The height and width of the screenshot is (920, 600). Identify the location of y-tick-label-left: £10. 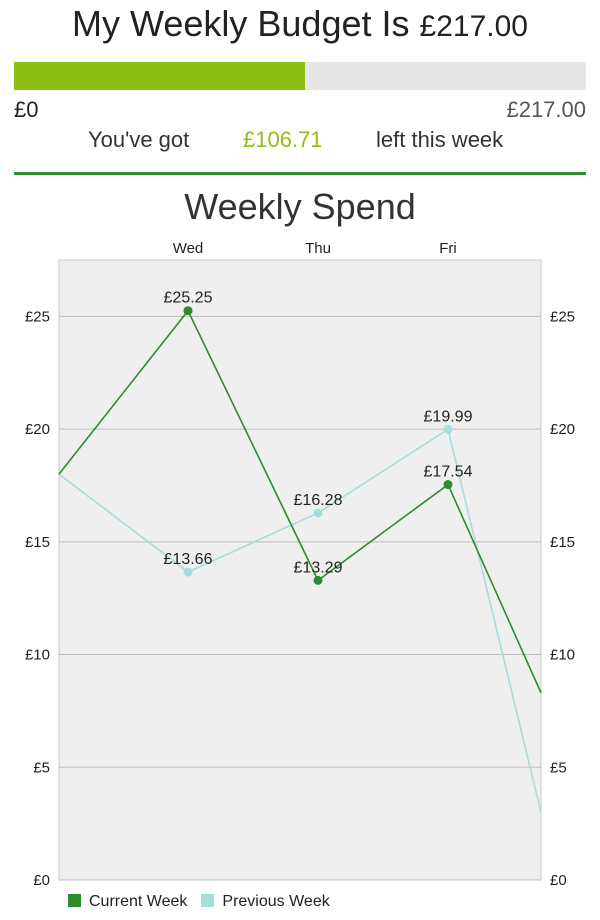
(37, 655).